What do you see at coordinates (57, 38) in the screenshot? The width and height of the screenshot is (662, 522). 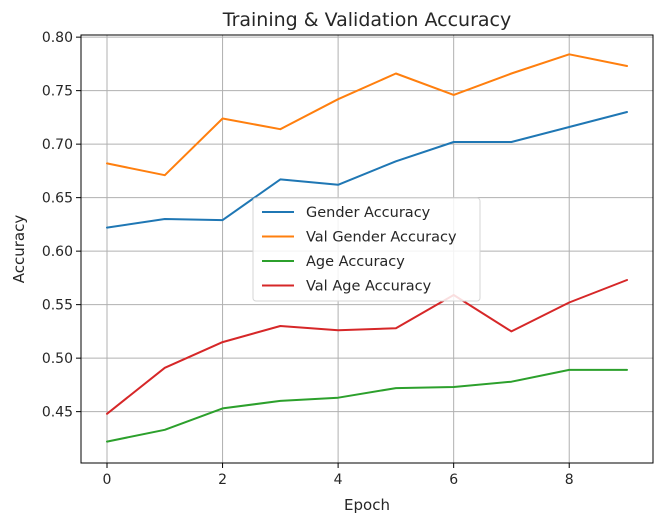 I see `y-tick-label: 0.80` at bounding box center [57, 38].